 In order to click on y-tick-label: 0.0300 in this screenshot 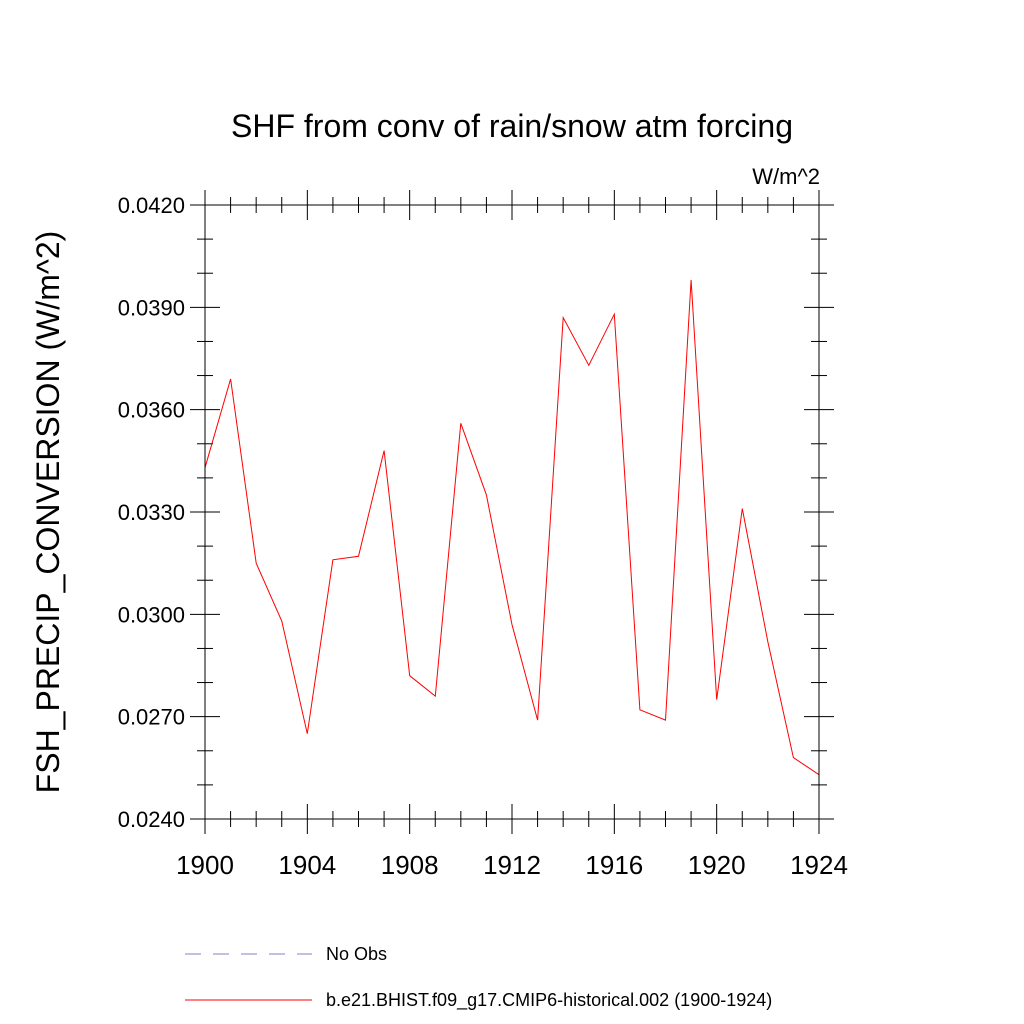, I will do `click(151, 614)`.